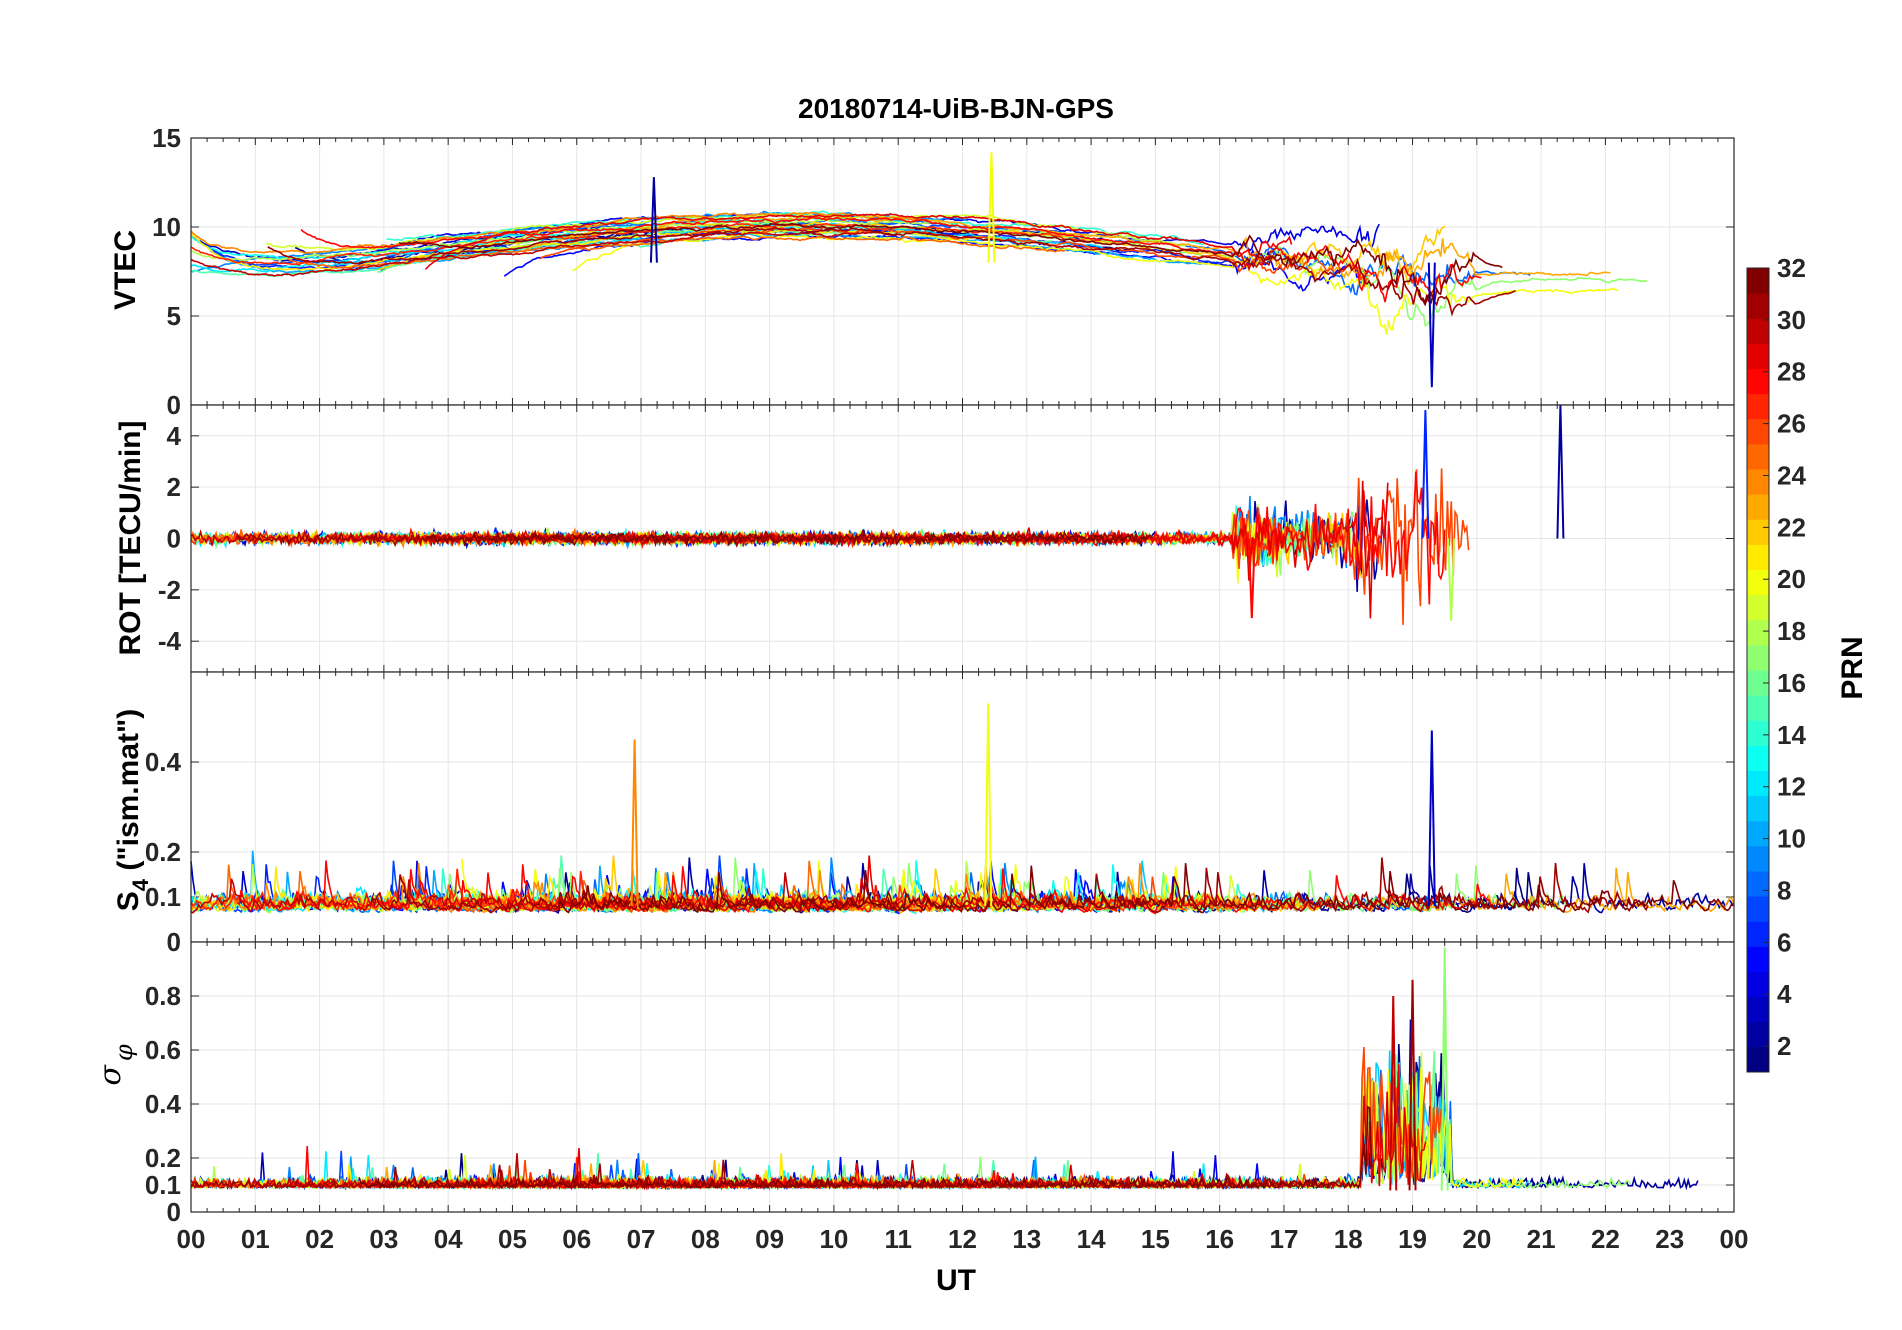 This screenshot has width=1902, height=1330. Describe the element at coordinates (1784, 942) in the screenshot. I see `colorbar-tick-label: 6` at that location.